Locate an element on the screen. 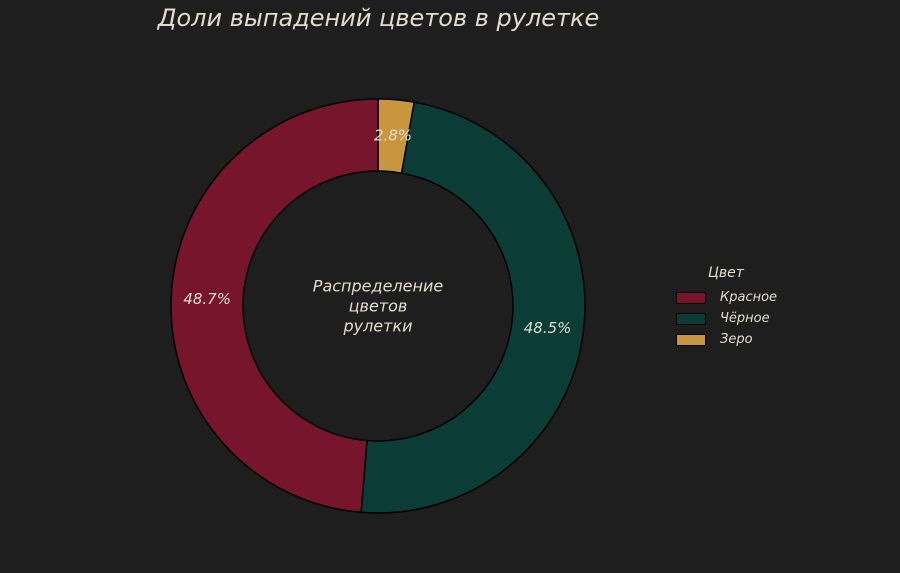  legend-item: Красное is located at coordinates (726, 297).